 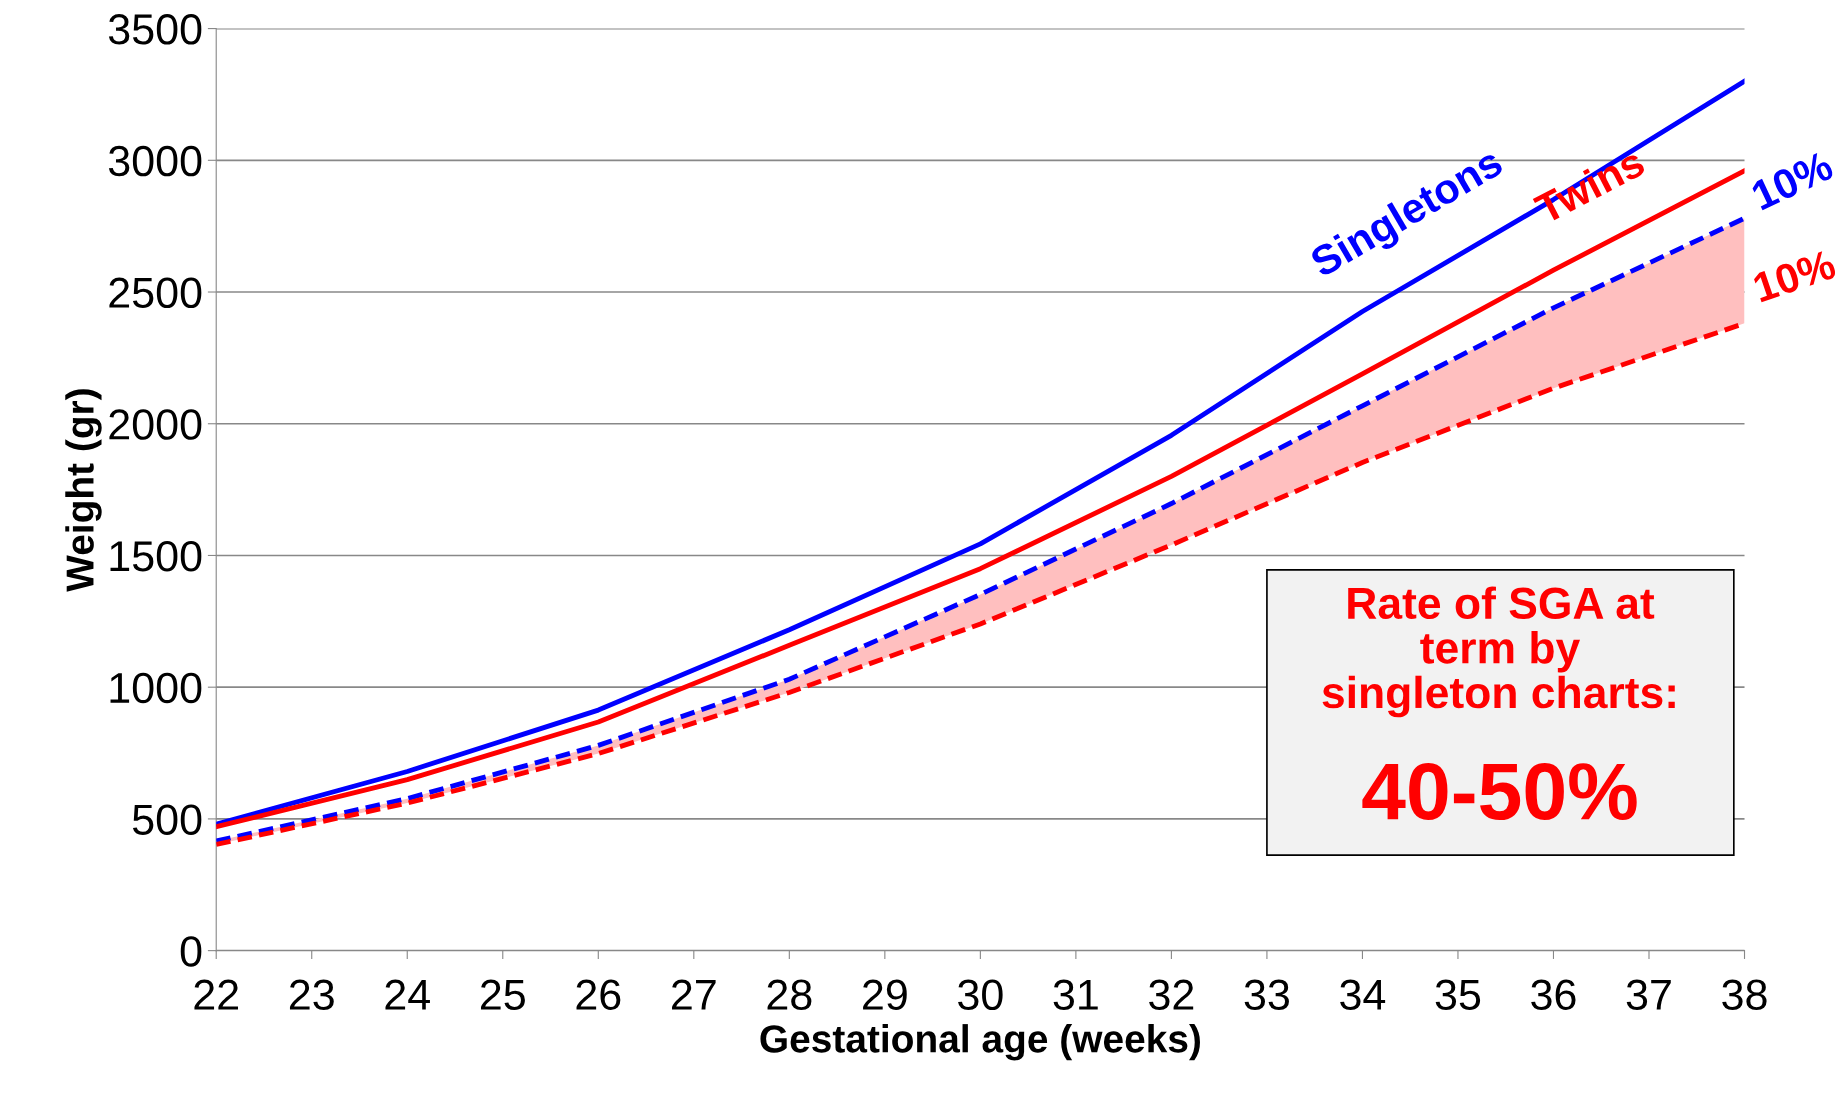 What do you see at coordinates (155, 424) in the screenshot?
I see `y-tick-label: 2000` at bounding box center [155, 424].